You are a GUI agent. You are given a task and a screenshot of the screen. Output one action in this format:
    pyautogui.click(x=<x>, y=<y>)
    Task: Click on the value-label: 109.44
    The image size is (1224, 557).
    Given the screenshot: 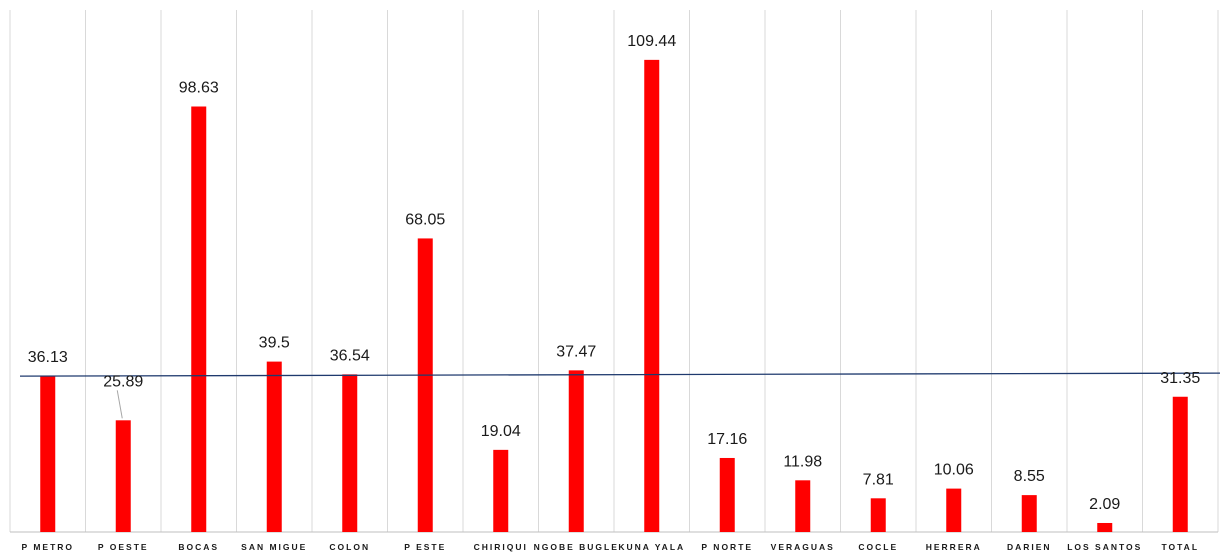 What is the action you would take?
    pyautogui.click(x=651, y=41)
    